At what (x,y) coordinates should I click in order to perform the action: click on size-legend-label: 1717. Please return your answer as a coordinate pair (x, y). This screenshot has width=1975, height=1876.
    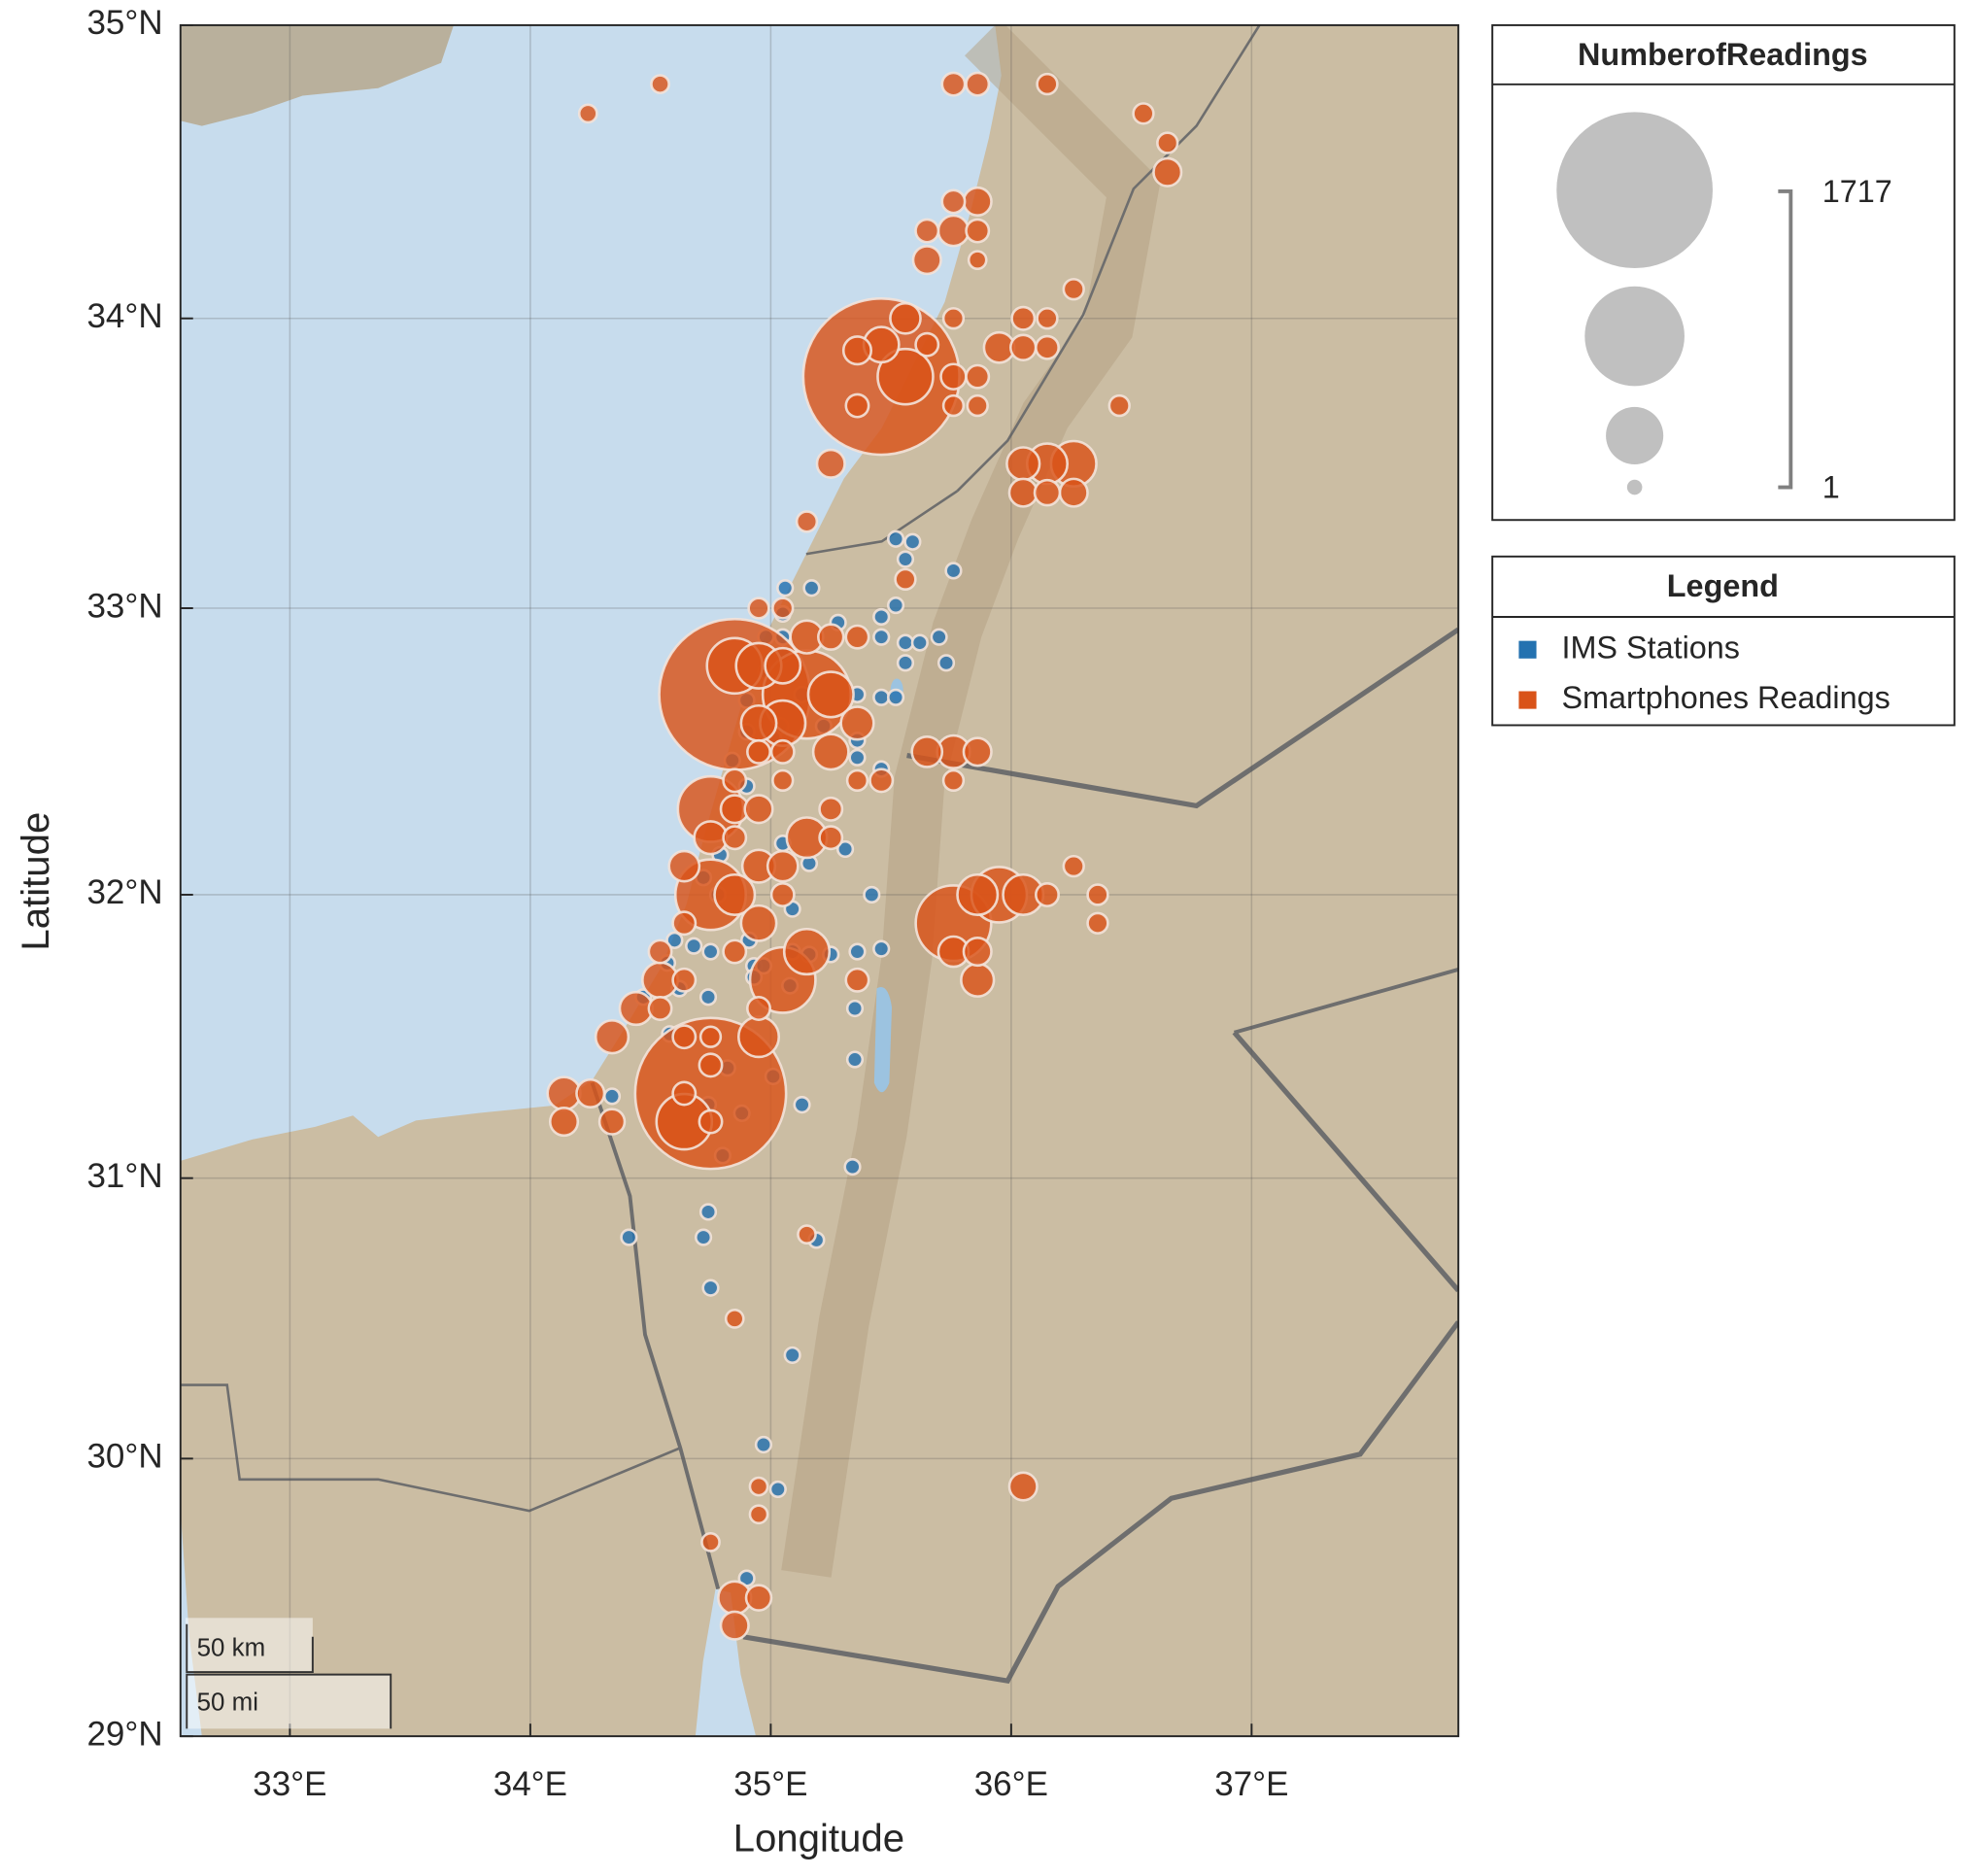
    Looking at the image, I should click on (1857, 191).